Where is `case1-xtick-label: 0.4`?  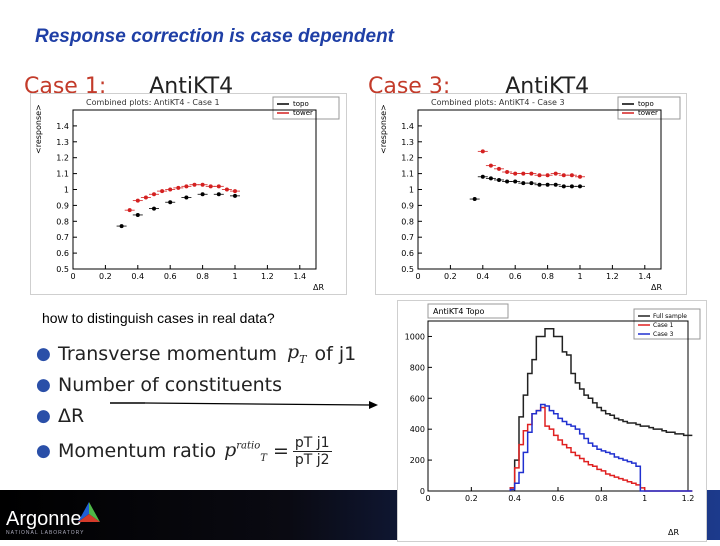
case1-xtick-label: 0.4 is located at coordinates (137, 276).